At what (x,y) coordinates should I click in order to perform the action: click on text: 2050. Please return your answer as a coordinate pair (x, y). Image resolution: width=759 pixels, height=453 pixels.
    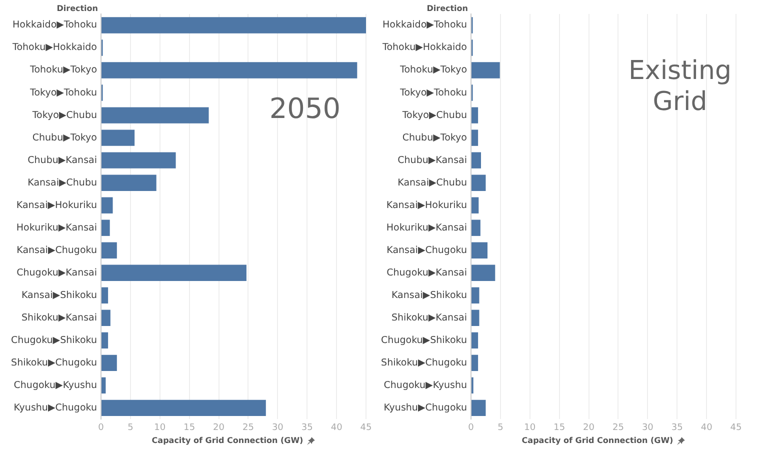
    Looking at the image, I should click on (305, 109).